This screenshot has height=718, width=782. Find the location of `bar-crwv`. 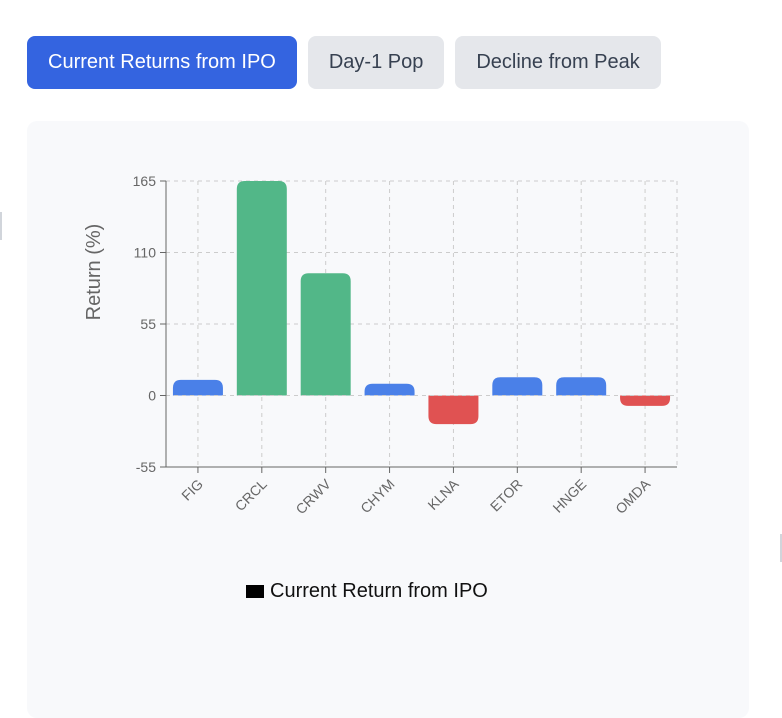

bar-crwv is located at coordinates (325, 334).